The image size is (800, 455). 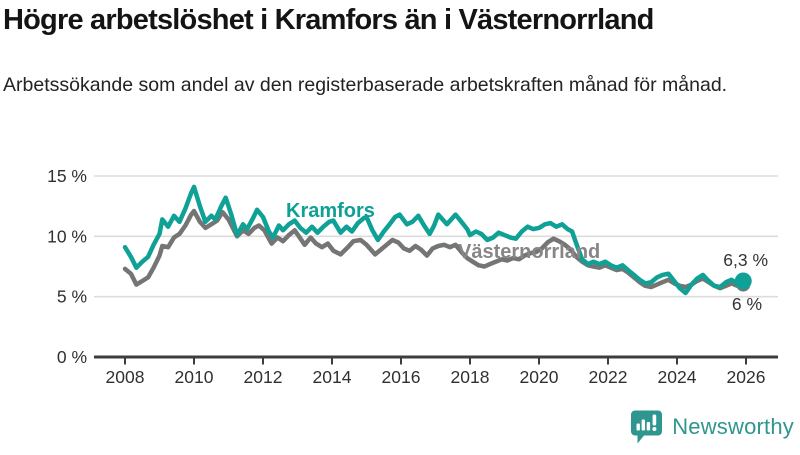 I want to click on series-label-kramfors: Kramfors, so click(x=330, y=211).